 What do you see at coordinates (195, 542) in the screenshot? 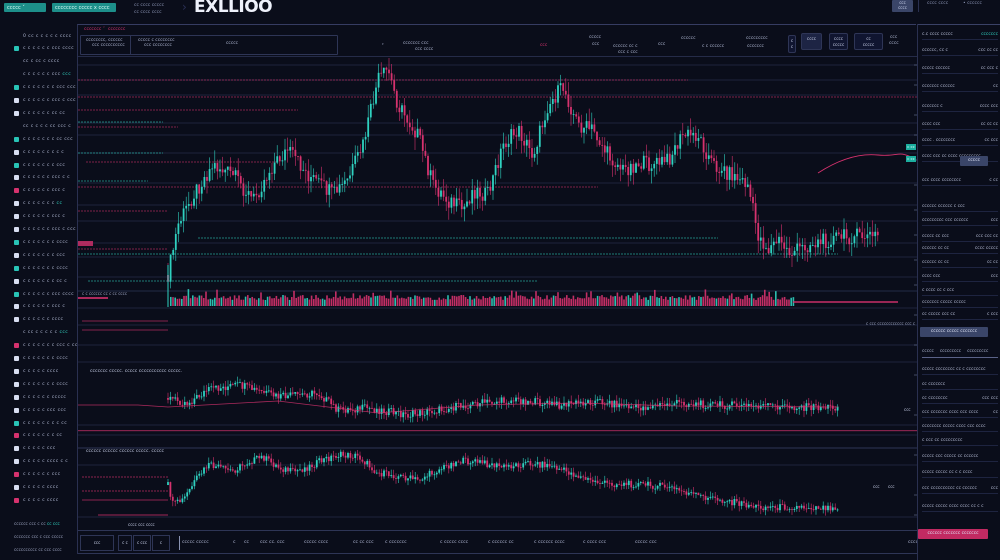
I see `toolbar-stat: ccccc ccccc` at bounding box center [195, 542].